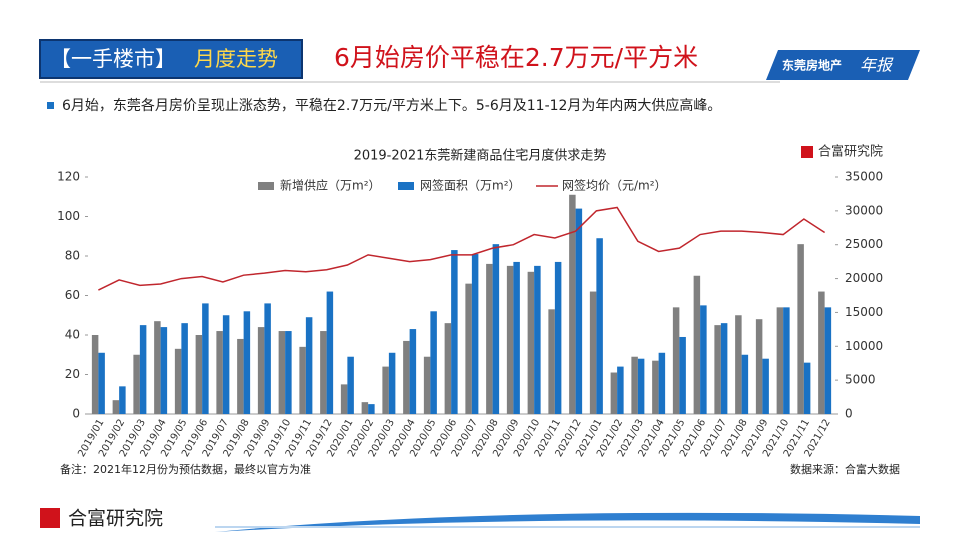 This screenshot has height=544, width=960. What do you see at coordinates (845, 469) in the screenshot?
I see `source: 数据来源：合富大数据` at bounding box center [845, 469].